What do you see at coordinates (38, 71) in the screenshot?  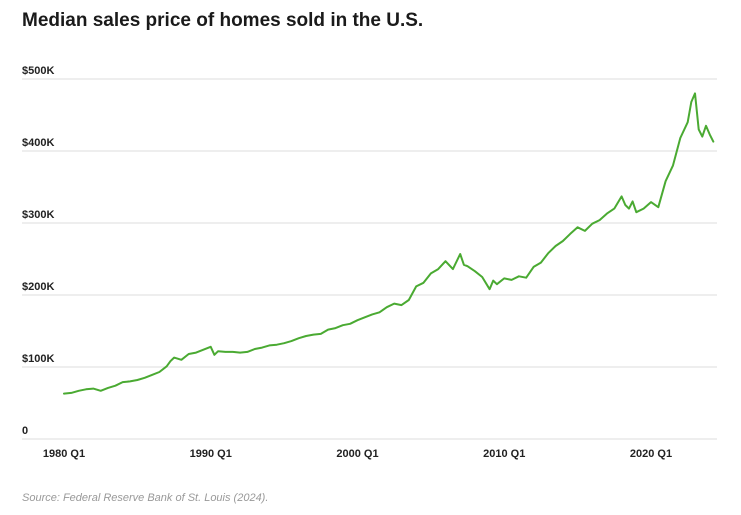 I see `y-tick-label: $500K` at bounding box center [38, 71].